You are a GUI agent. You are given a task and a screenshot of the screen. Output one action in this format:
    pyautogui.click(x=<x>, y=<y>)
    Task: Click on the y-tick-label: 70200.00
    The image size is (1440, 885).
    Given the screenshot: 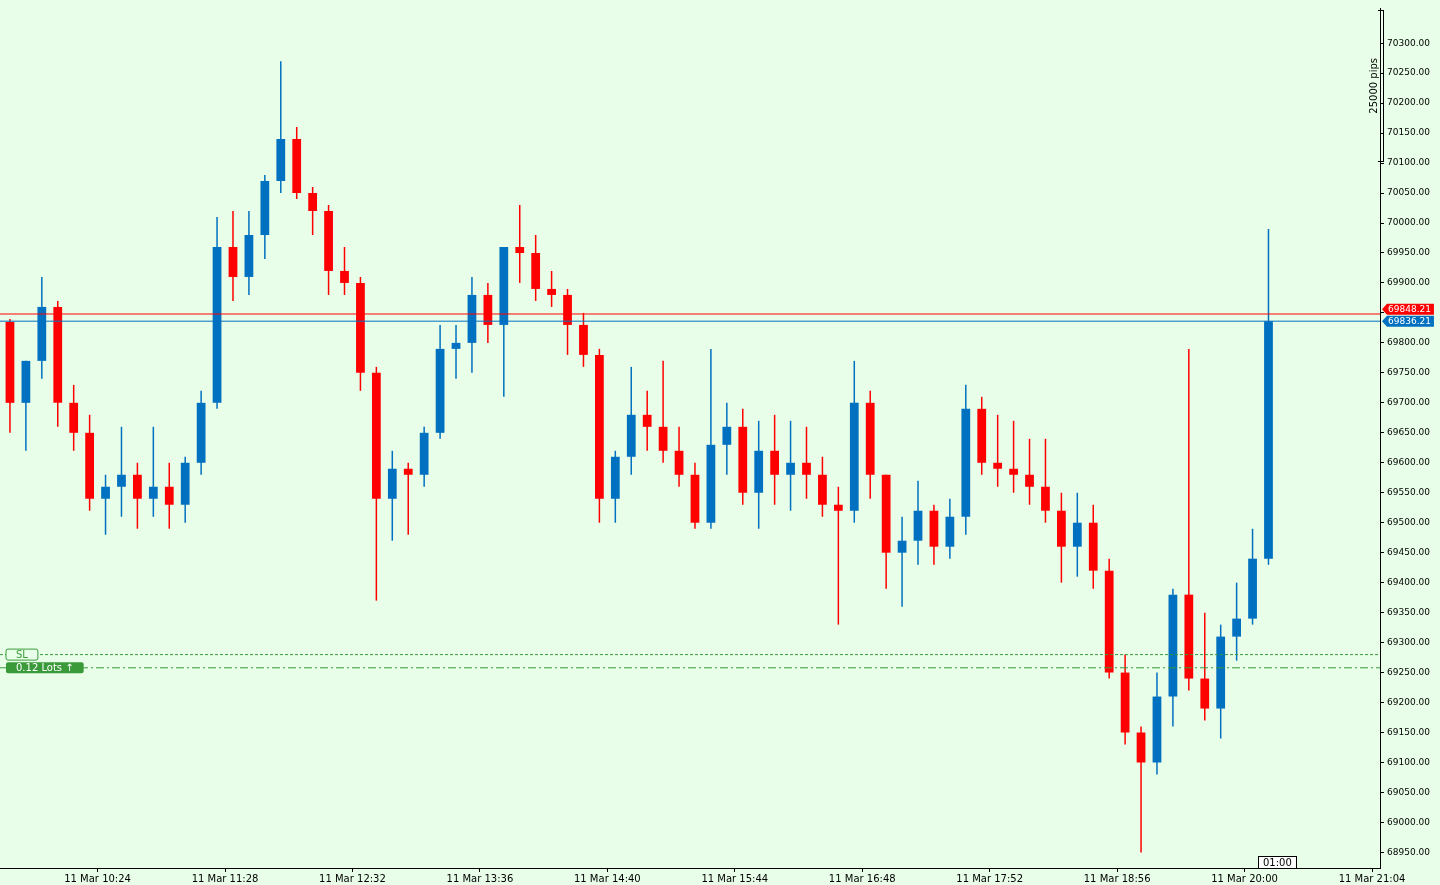 What is the action you would take?
    pyautogui.click(x=1409, y=102)
    